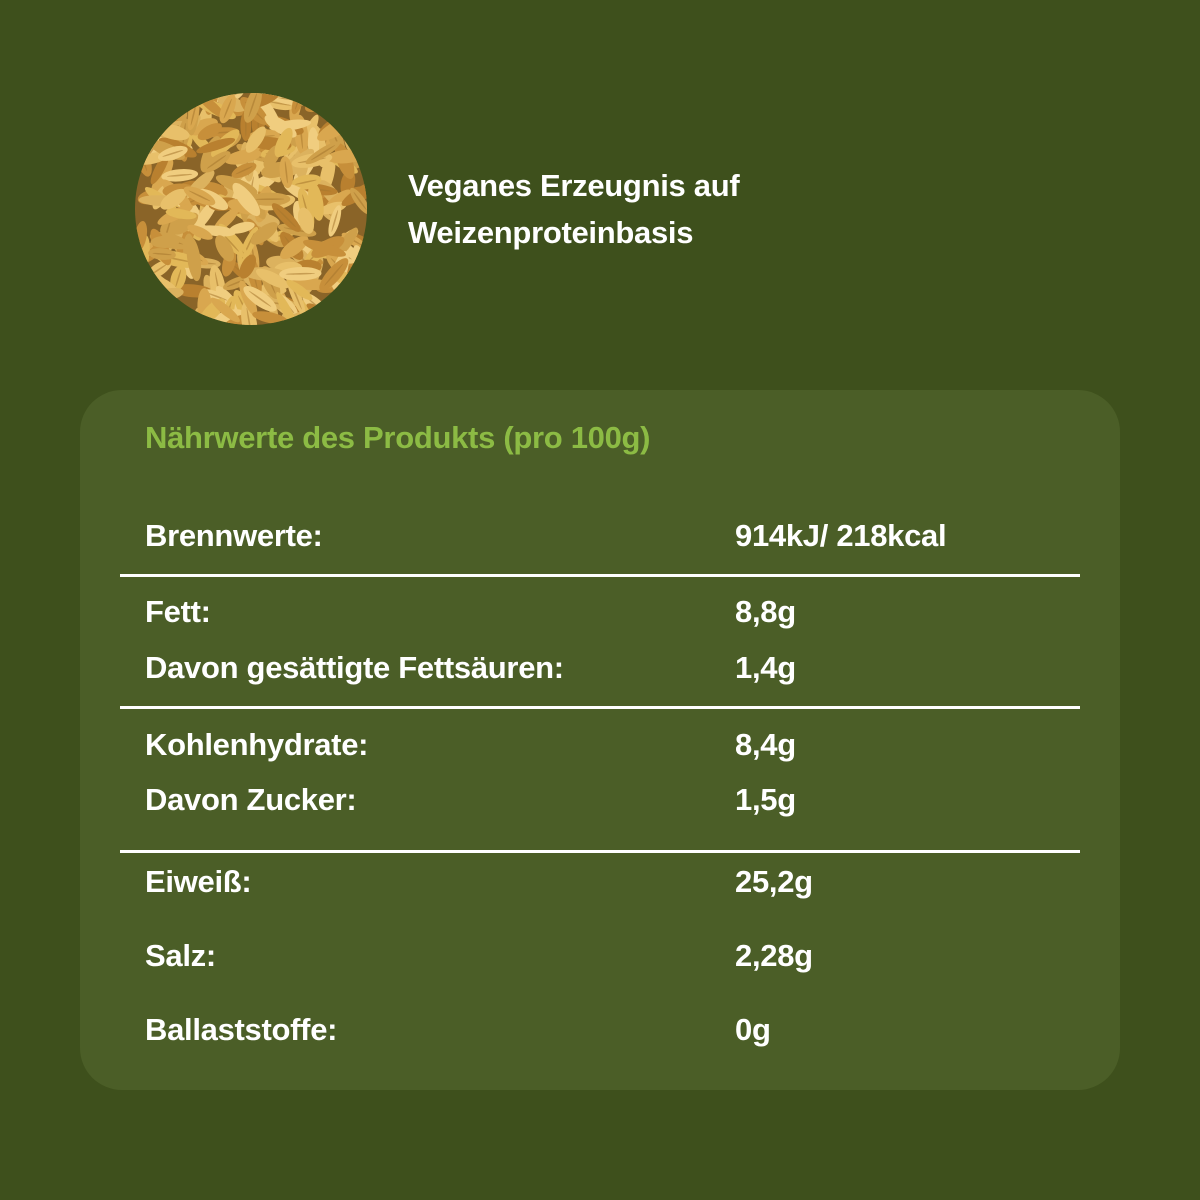 The height and width of the screenshot is (1200, 1200). What do you see at coordinates (753, 1029) in the screenshot?
I see `row-value: 0g` at bounding box center [753, 1029].